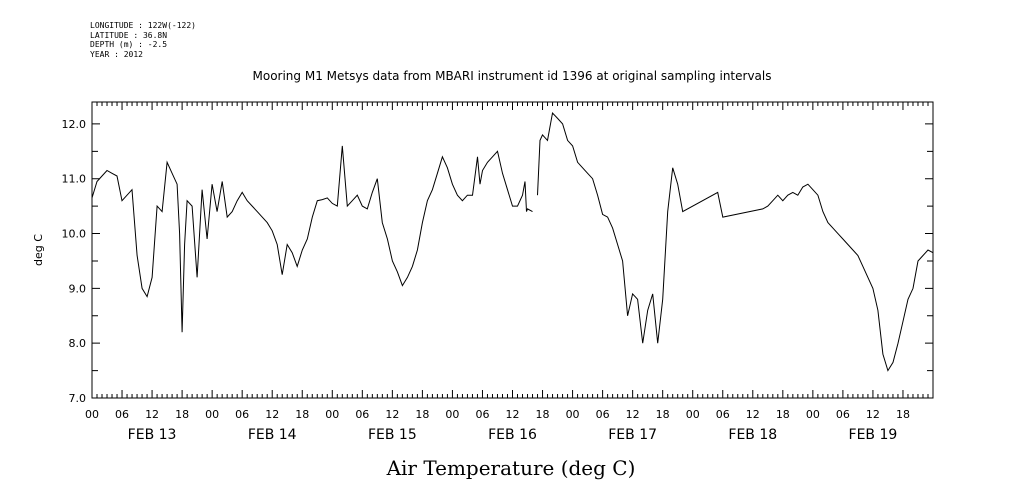  What do you see at coordinates (143, 25) in the screenshot?
I see `longitude-text: LONGITUDE : 122W(-122)` at bounding box center [143, 25].